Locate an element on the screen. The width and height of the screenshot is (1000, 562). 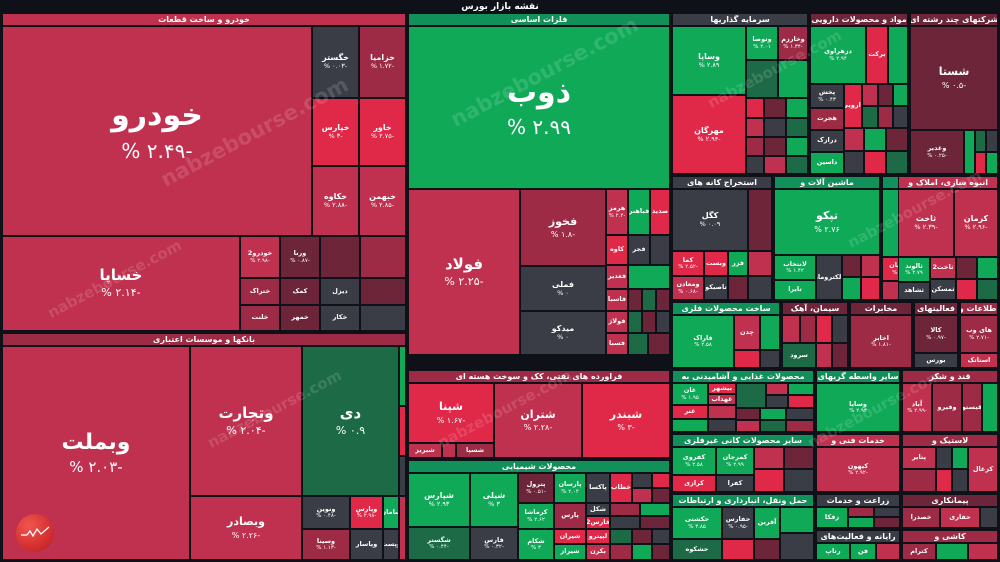
tile-tr-m2 is located at coordinates (767, 549).